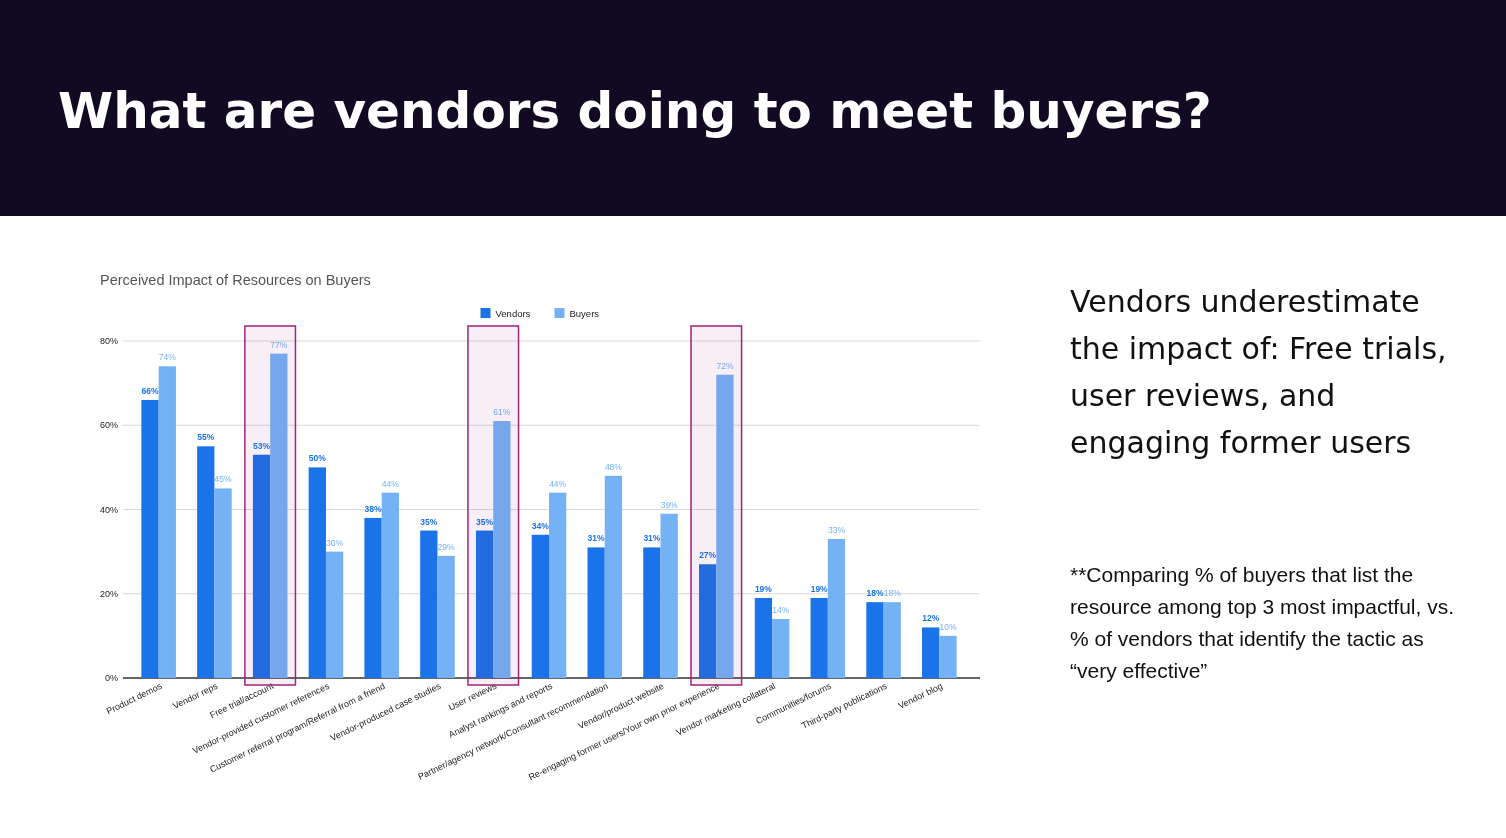 This screenshot has width=1506, height=838. Describe the element at coordinates (948, 626) in the screenshot. I see `data-label: 10%` at that location.